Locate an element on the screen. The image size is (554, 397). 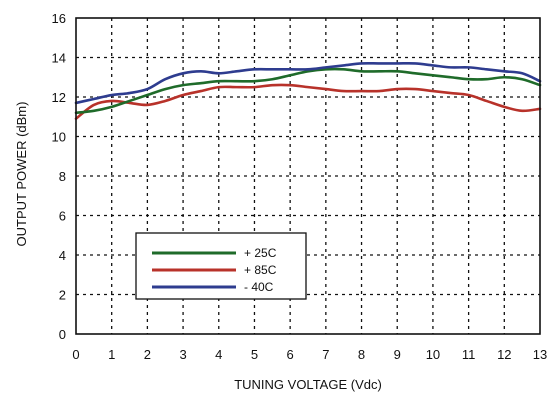
y-tick-label: 6 is located at coordinates (62, 216).